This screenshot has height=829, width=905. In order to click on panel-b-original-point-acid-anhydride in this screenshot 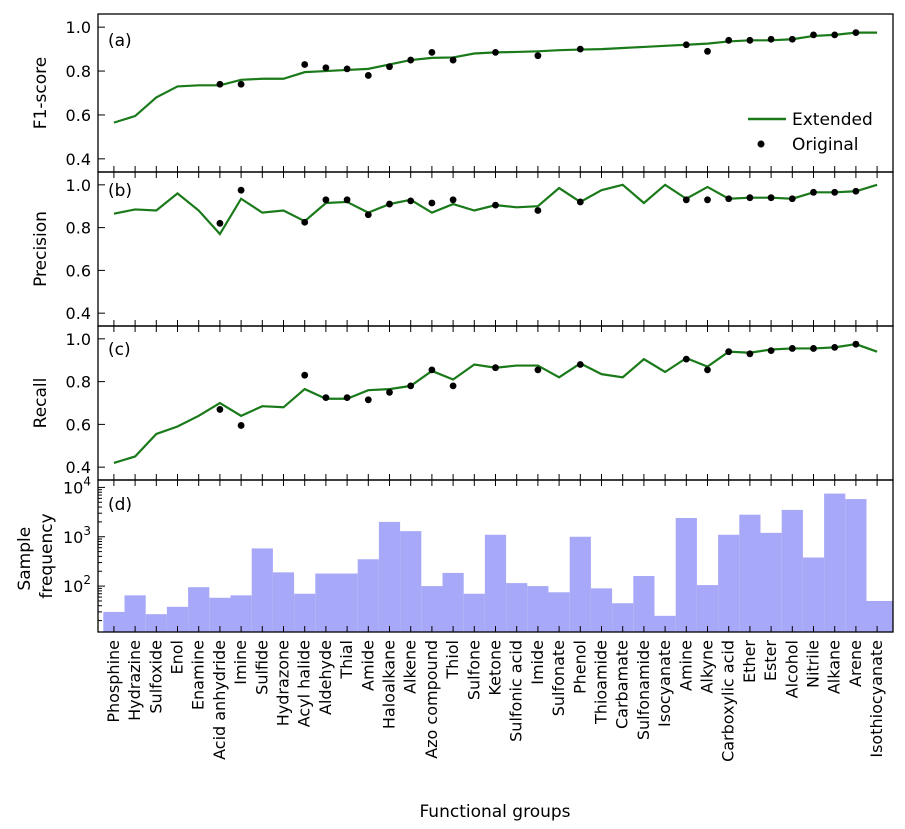, I will do `click(220, 223)`.